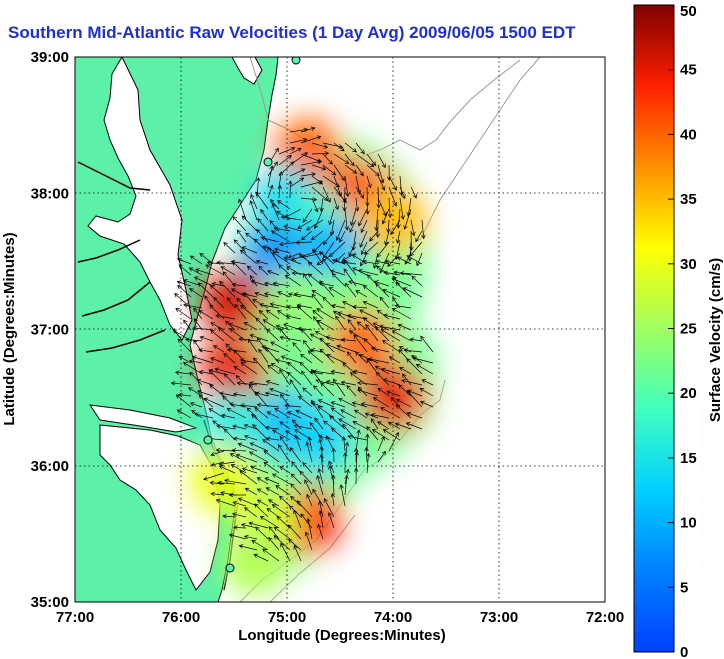  Describe the element at coordinates (297, 302) in the screenshot. I see `velocity-cell` at that location.